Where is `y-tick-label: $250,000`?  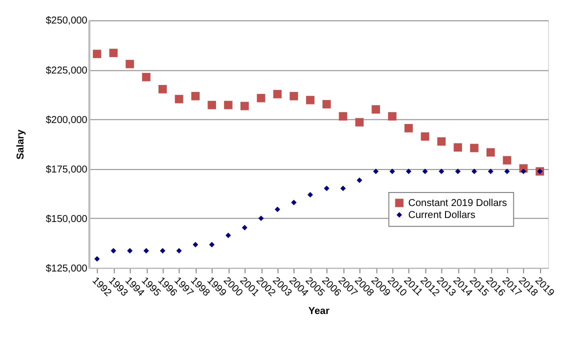
y-tick-label: $250,000 is located at coordinates (67, 21).